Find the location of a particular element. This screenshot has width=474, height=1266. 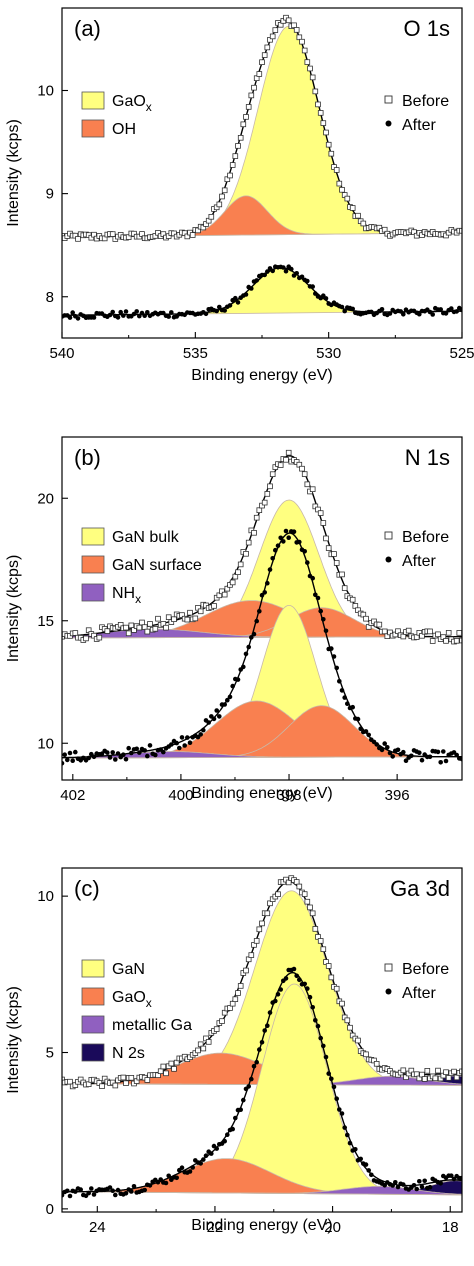

y-tick-label: 10 is located at coordinates (45, 896).